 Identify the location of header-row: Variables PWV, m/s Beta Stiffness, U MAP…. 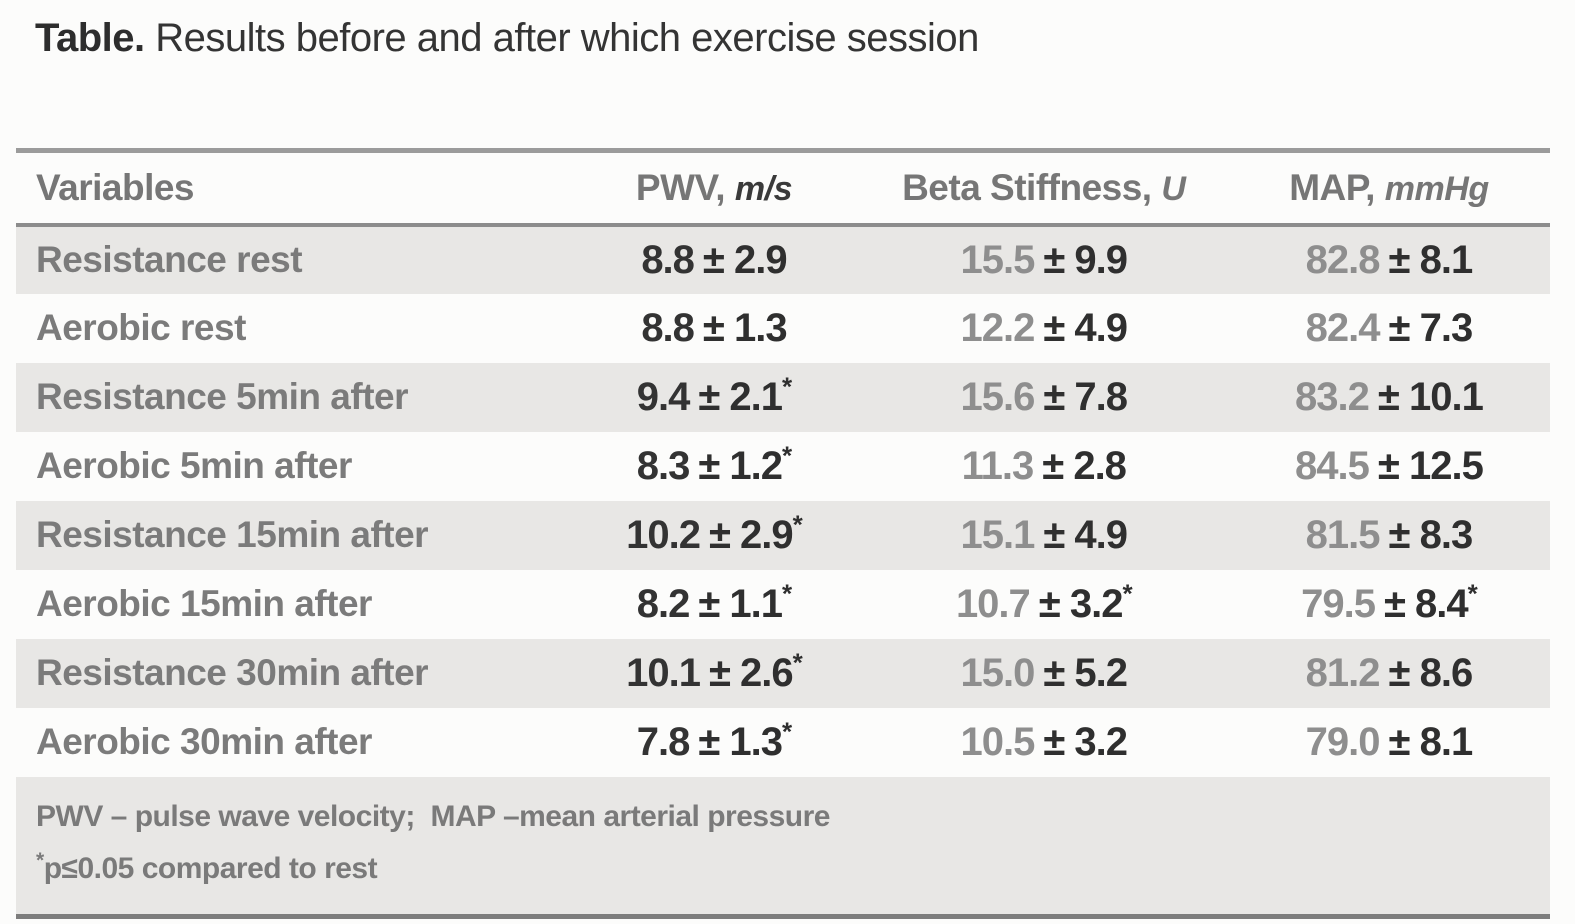
(783, 187).